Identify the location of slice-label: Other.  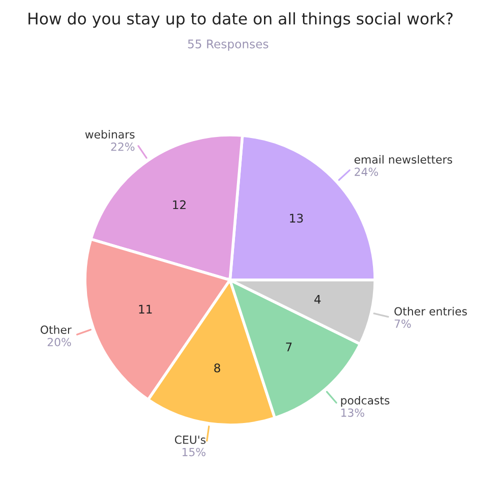
(56, 329).